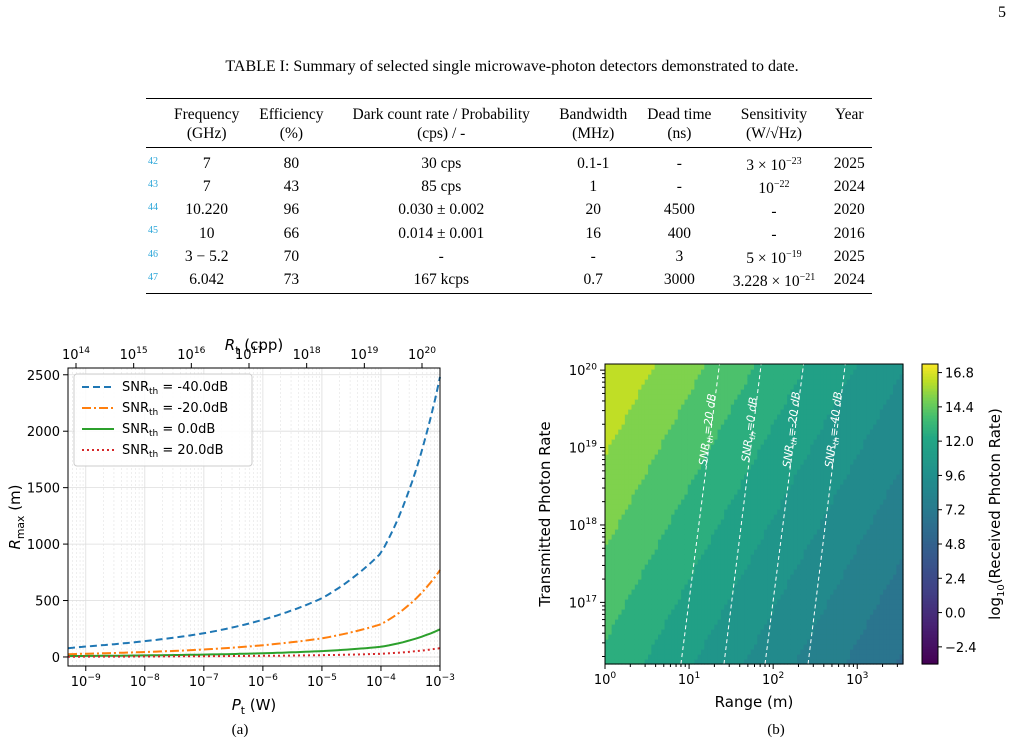  Describe the element at coordinates (291, 233) in the screenshot. I see `cell-eff: 66` at that location.